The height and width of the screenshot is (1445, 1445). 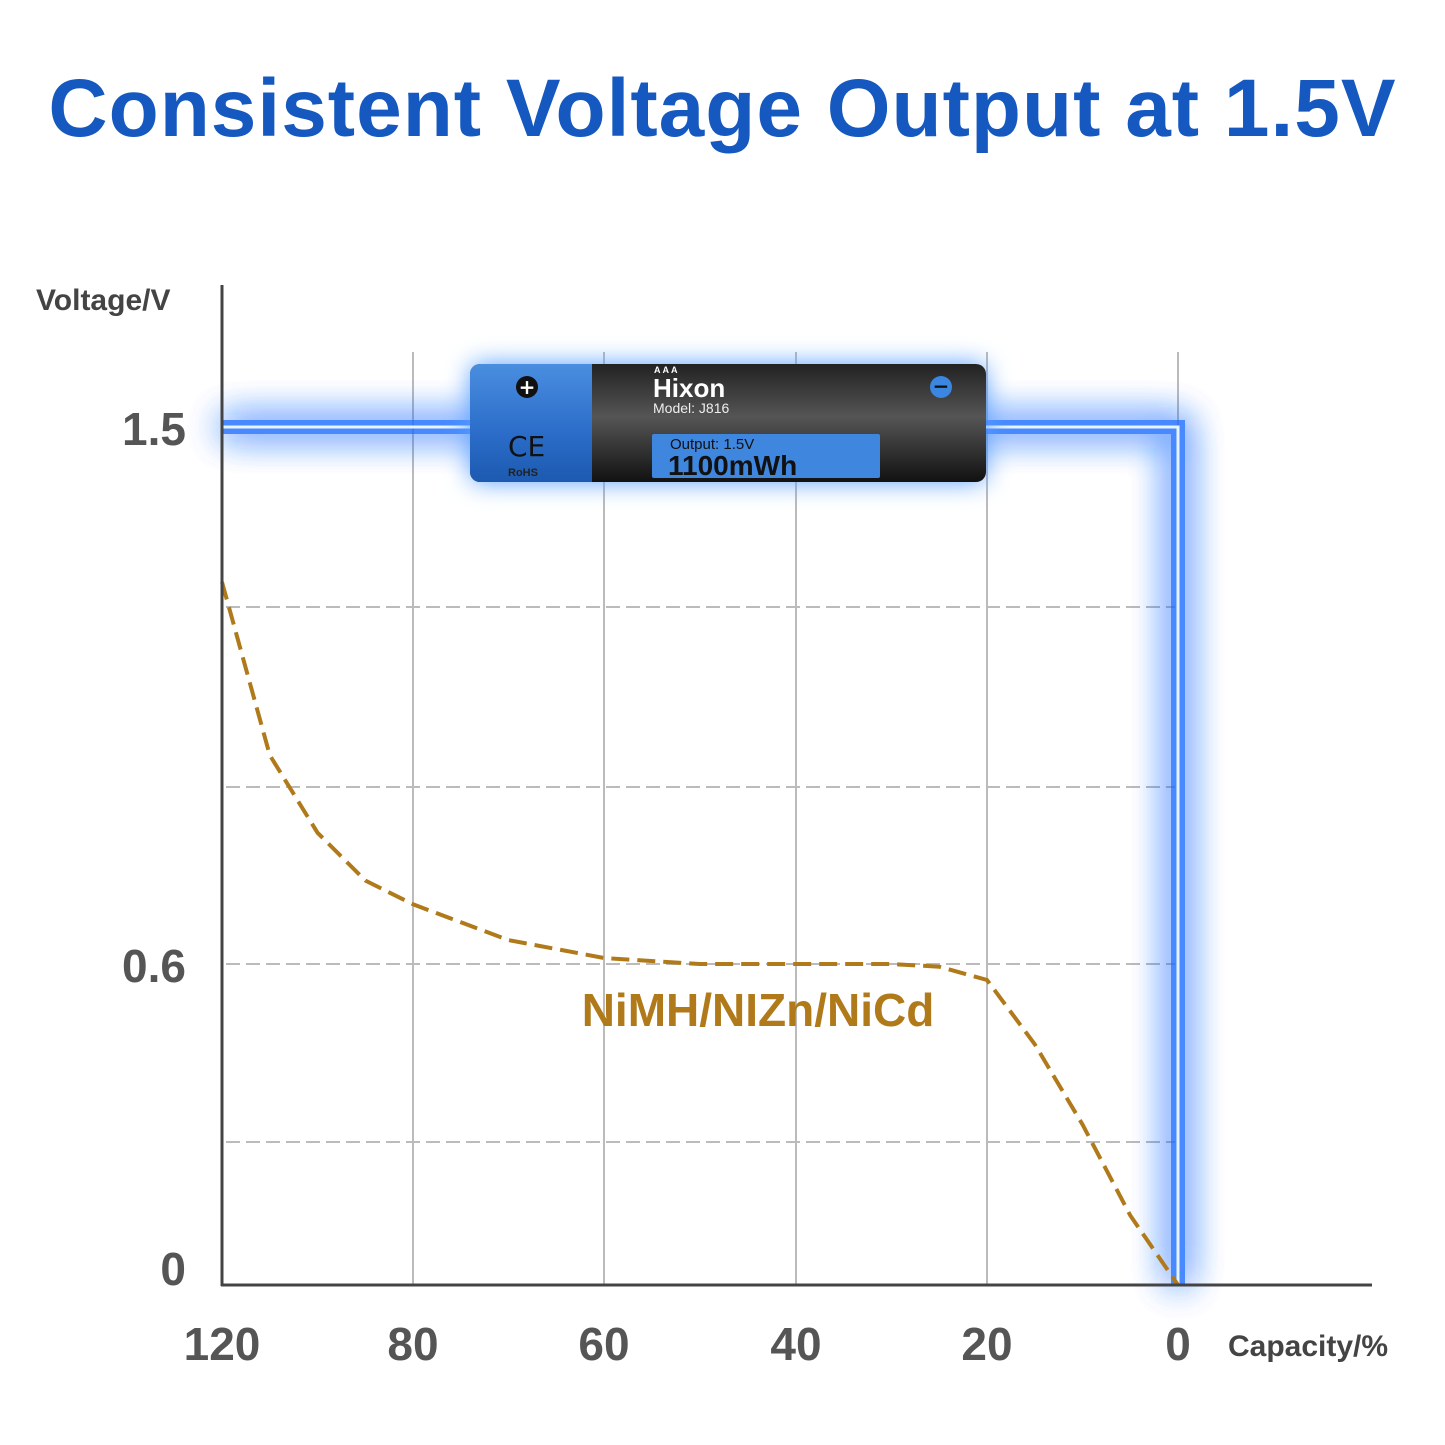 What do you see at coordinates (173, 1269) in the screenshot?
I see `y-tick-label: 0` at bounding box center [173, 1269].